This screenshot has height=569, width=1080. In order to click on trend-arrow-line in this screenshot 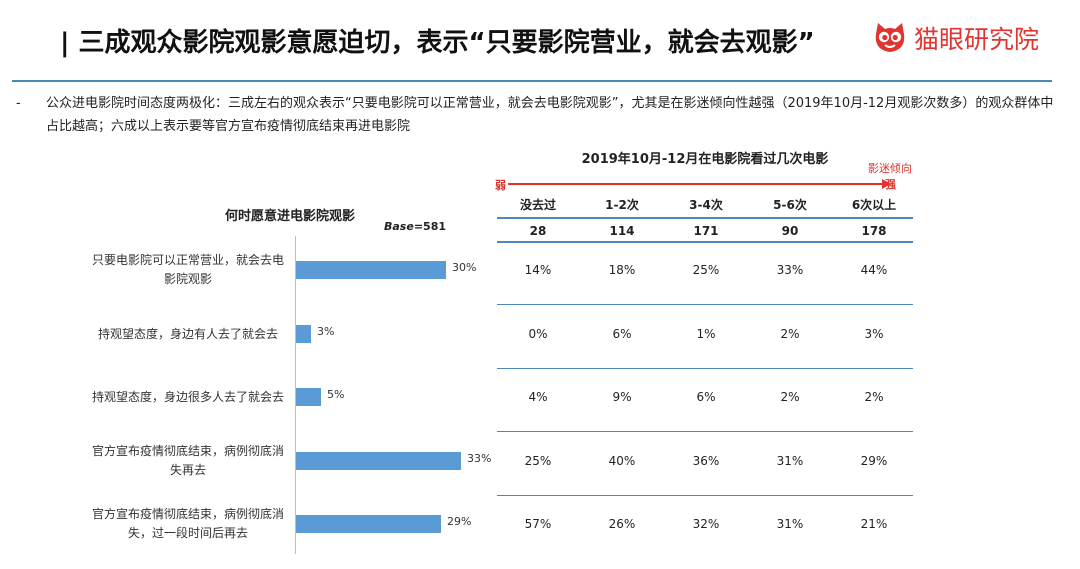, I will do `click(696, 184)`.